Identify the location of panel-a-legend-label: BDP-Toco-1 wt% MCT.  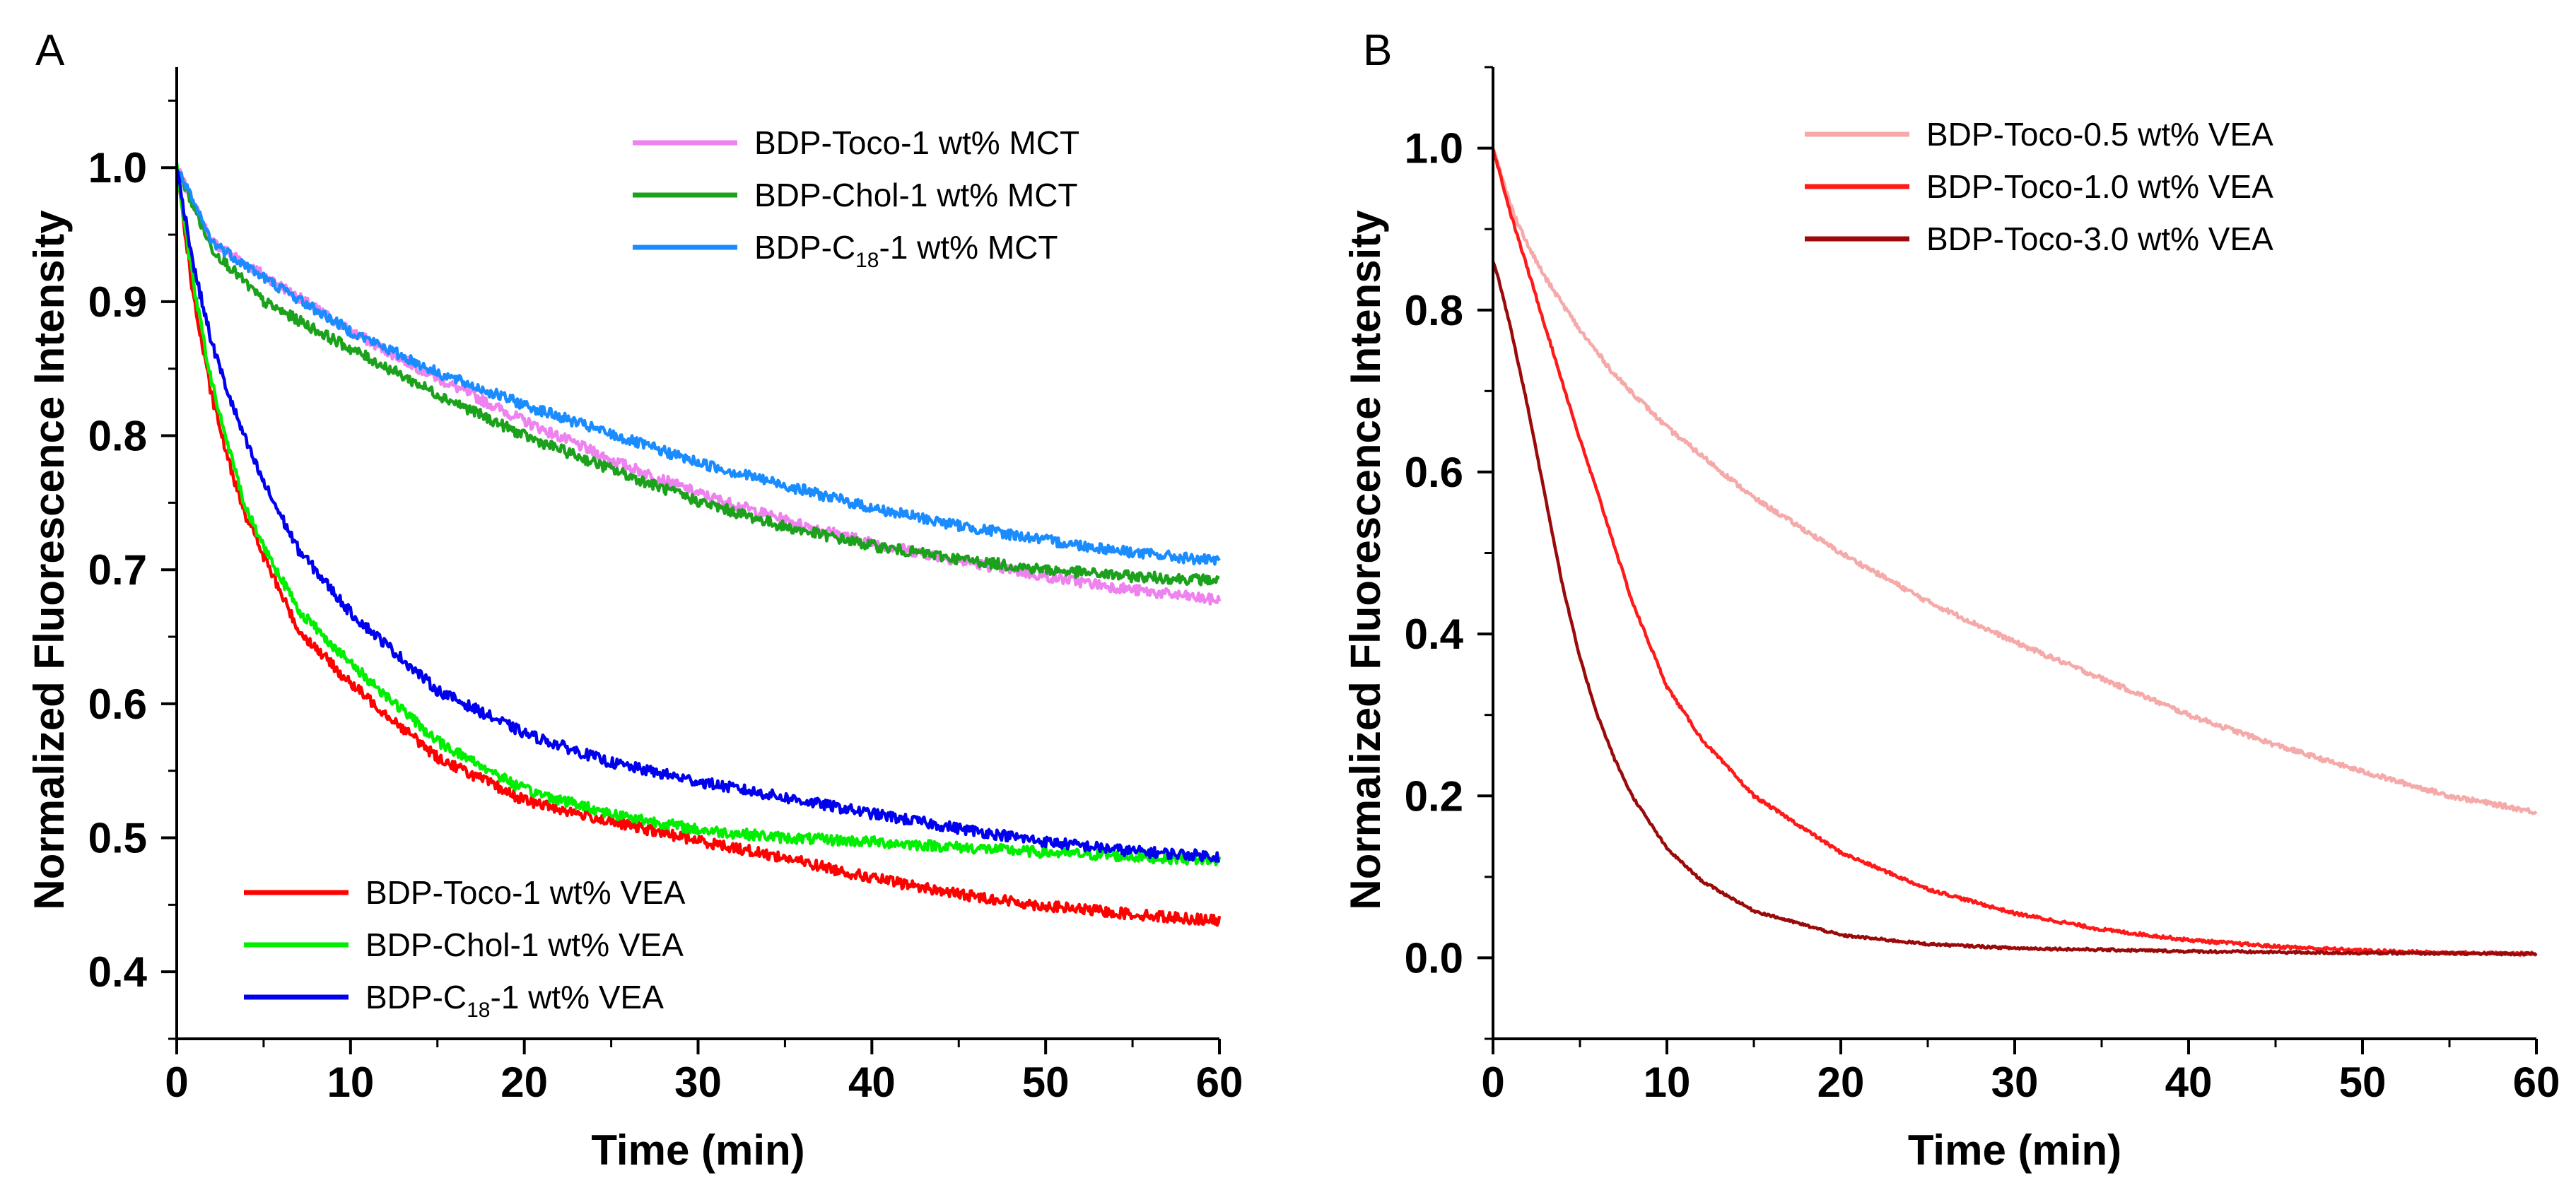
(917, 142).